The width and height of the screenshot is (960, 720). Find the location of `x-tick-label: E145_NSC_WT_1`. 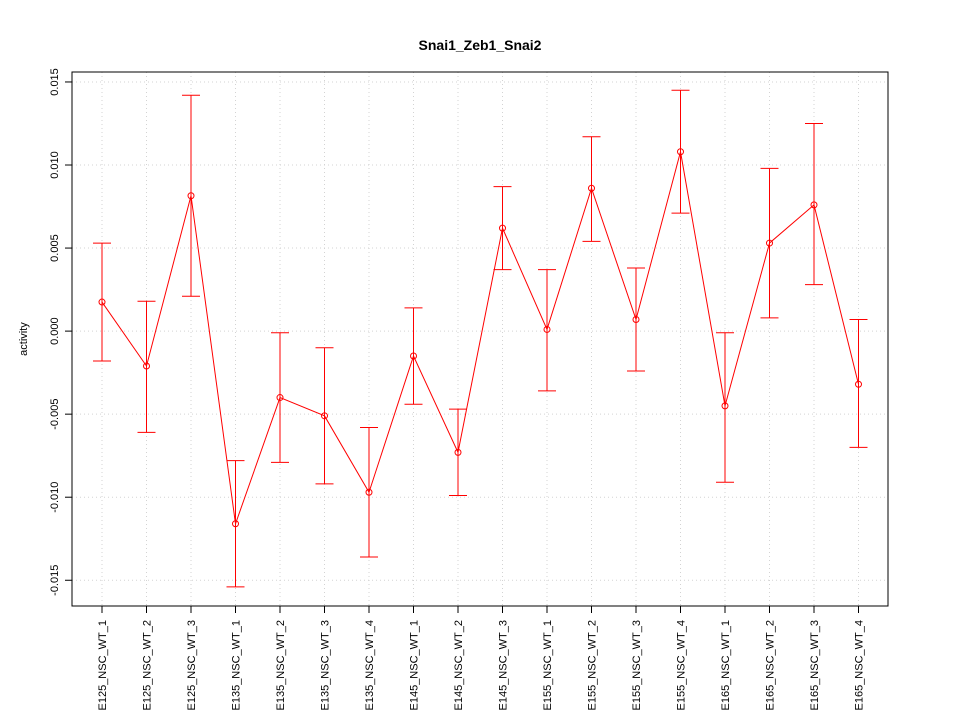

x-tick-label: E145_NSC_WT_1 is located at coordinates (415, 665).